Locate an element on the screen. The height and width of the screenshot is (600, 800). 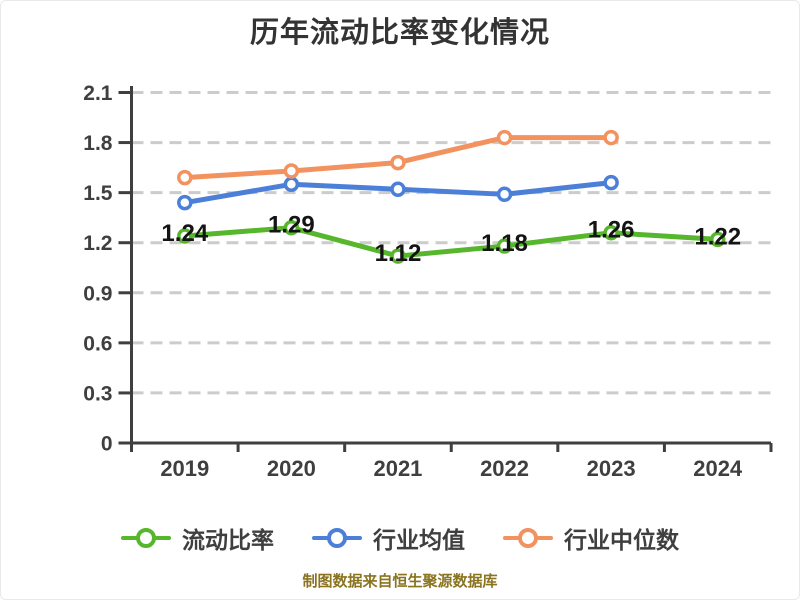
x-tick-label: 2023 is located at coordinates (611, 468).